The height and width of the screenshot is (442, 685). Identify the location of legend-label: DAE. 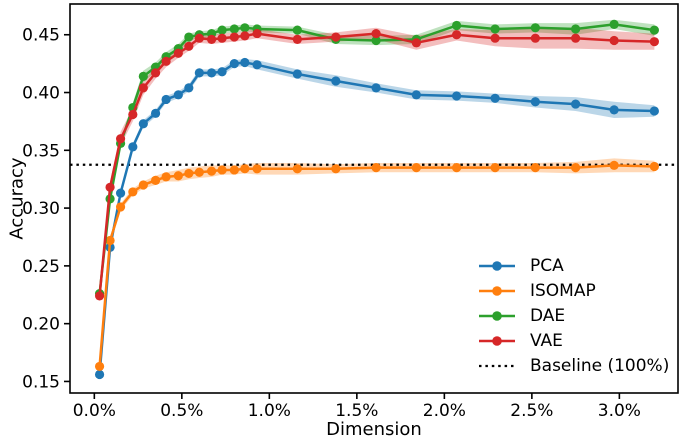
(548, 315).